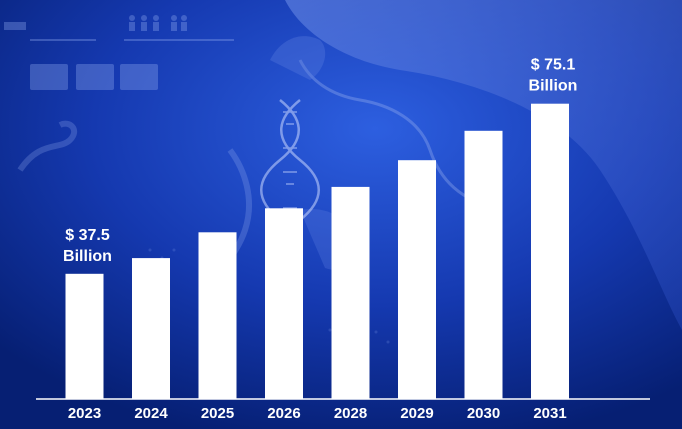  I want to click on bar-2029, so click(417, 279).